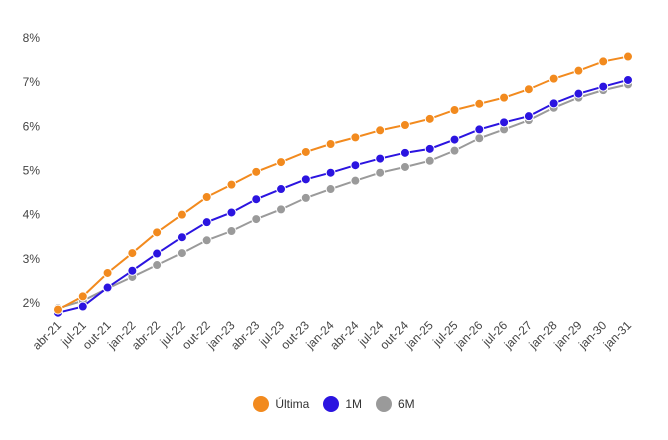  Describe the element at coordinates (32, 215) in the screenshot. I see `y-tick-label: 4%` at that location.